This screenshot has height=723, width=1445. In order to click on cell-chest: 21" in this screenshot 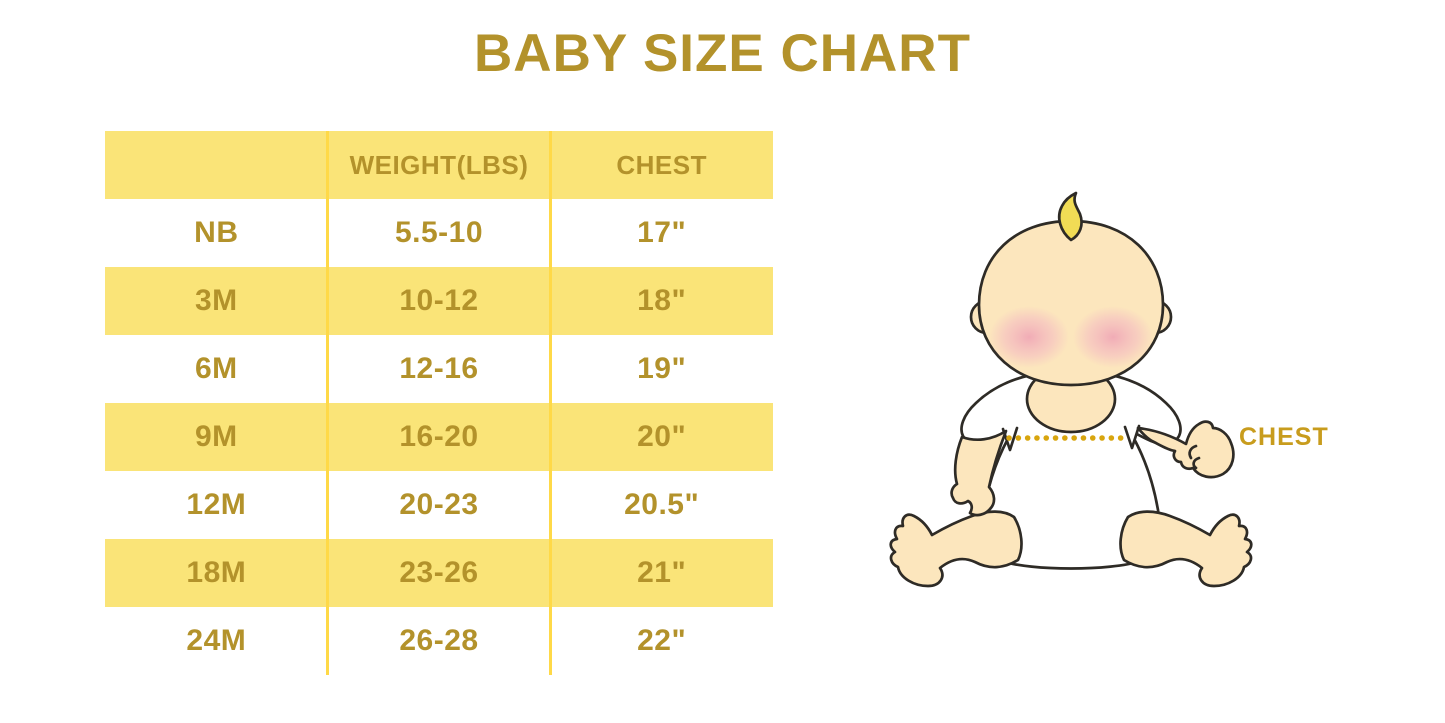, I will do `click(662, 572)`.